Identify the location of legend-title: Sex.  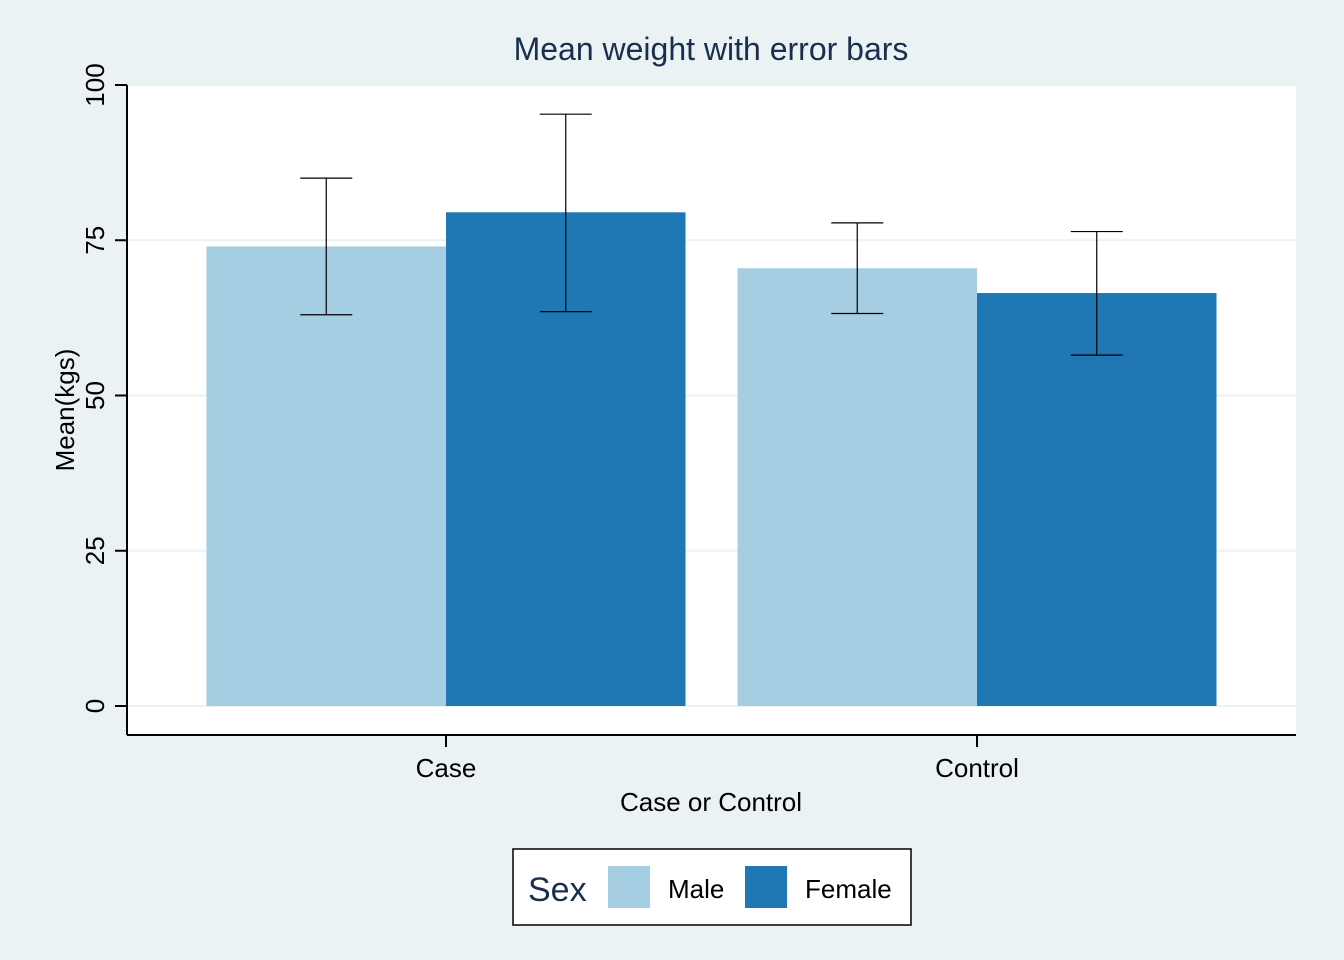
(557, 890).